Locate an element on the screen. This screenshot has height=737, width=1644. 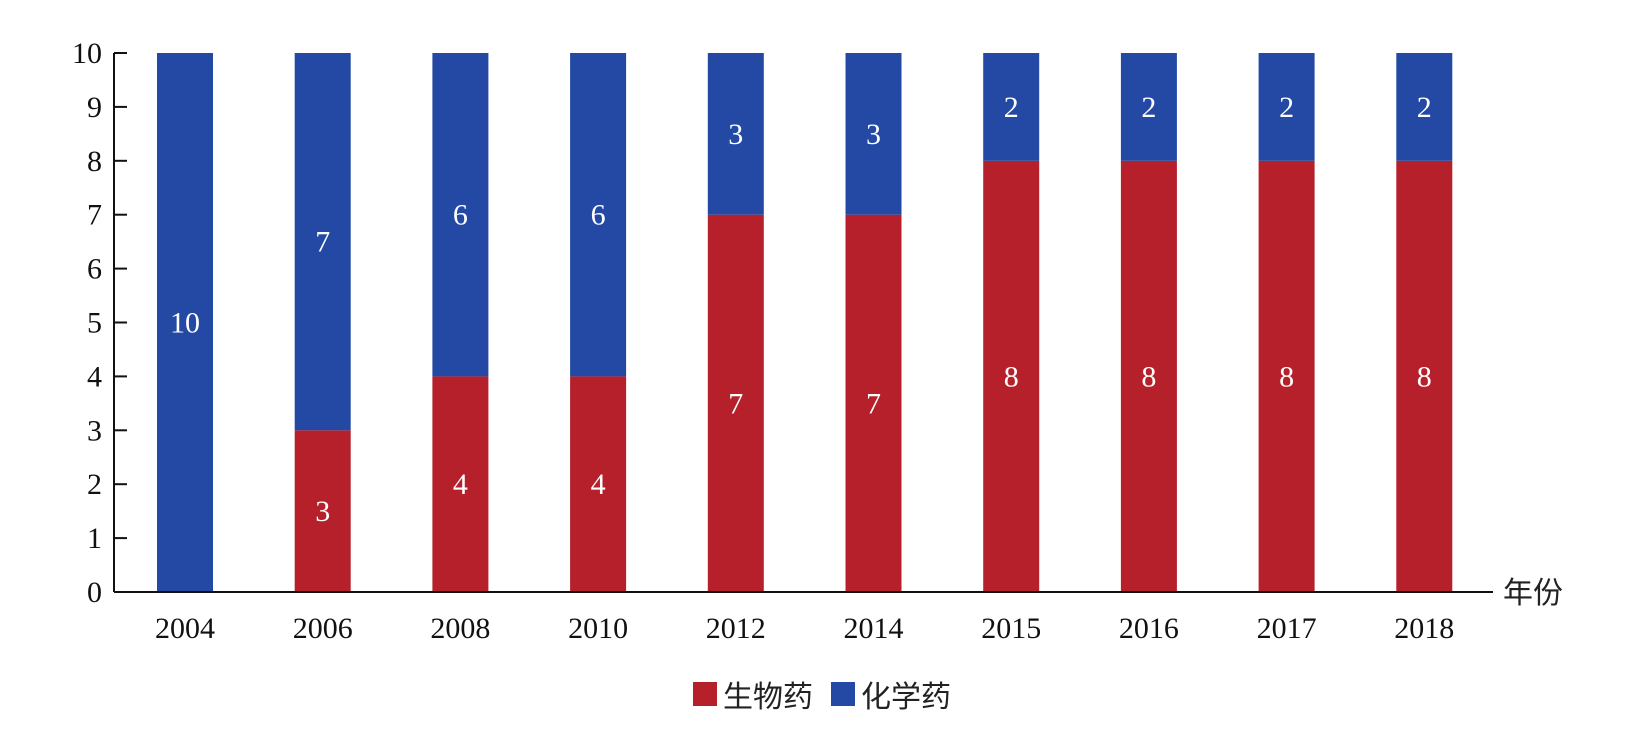
y-tick-label: 4 is located at coordinates (94, 376).